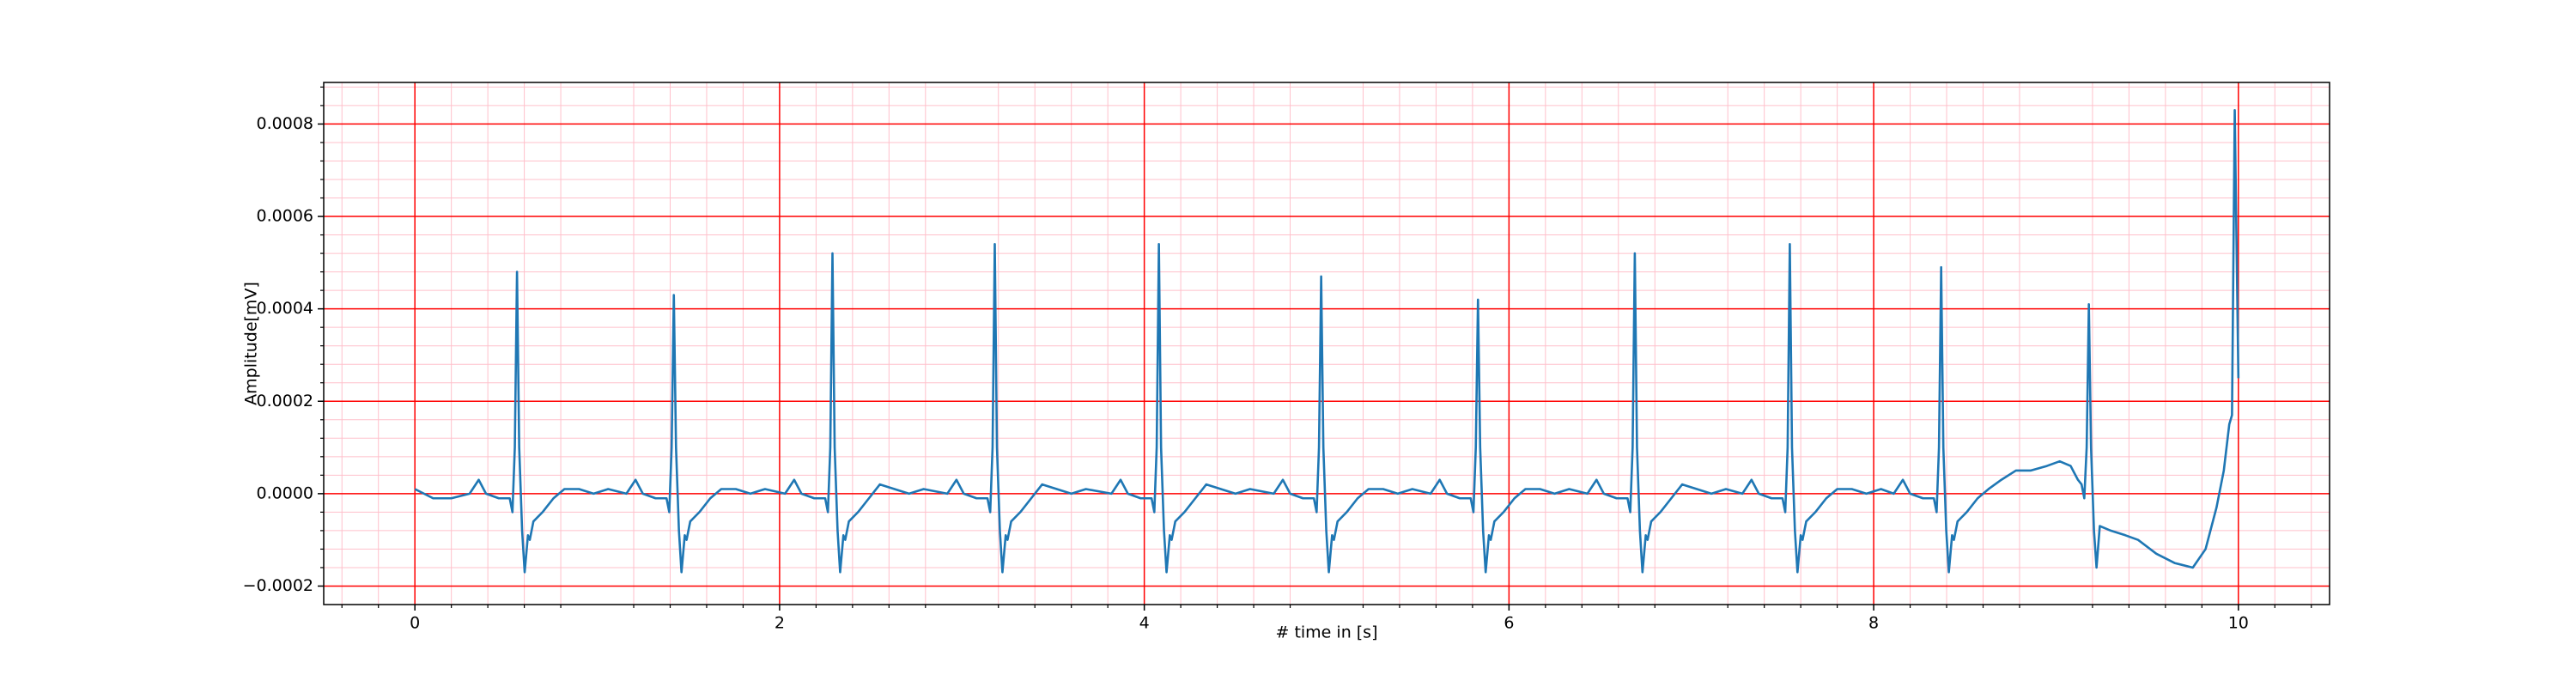  I want to click on y-tick-label: 0.0002, so click(285, 401).